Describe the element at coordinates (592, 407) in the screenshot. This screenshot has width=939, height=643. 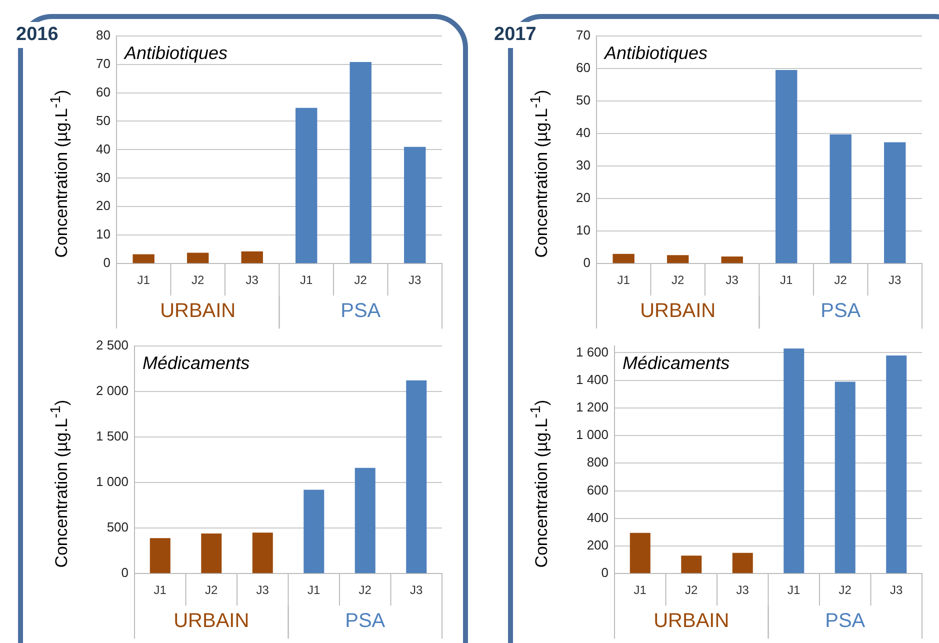
I see `y-tick-label: 1 200` at that location.